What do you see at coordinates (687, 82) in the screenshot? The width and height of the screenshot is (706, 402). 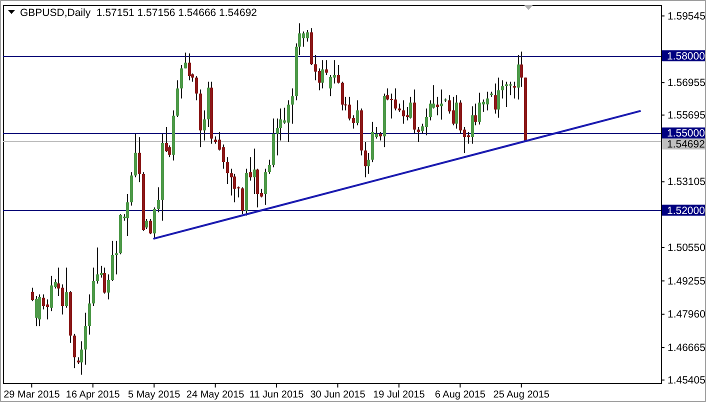 I see `y-tick-label: 1.56955` at bounding box center [687, 82].